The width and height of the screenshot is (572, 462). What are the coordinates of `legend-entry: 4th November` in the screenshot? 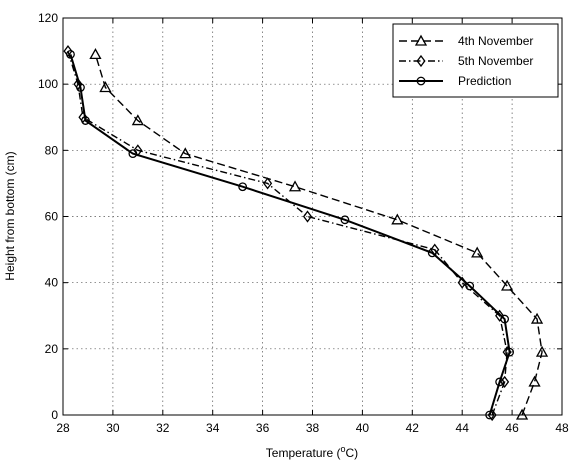 It's located at (466, 41).